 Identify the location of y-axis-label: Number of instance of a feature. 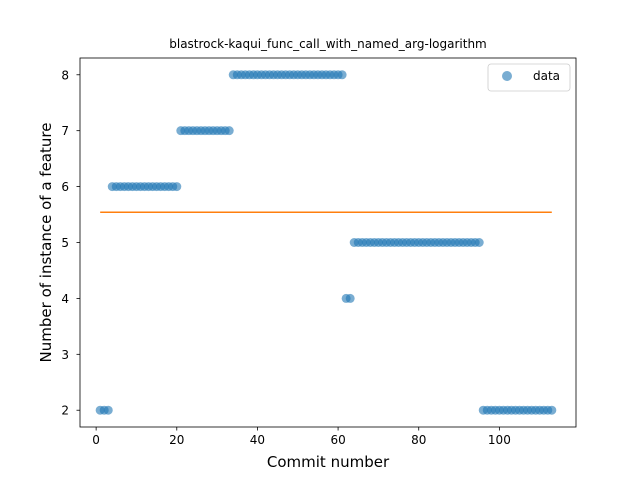
(46, 243).